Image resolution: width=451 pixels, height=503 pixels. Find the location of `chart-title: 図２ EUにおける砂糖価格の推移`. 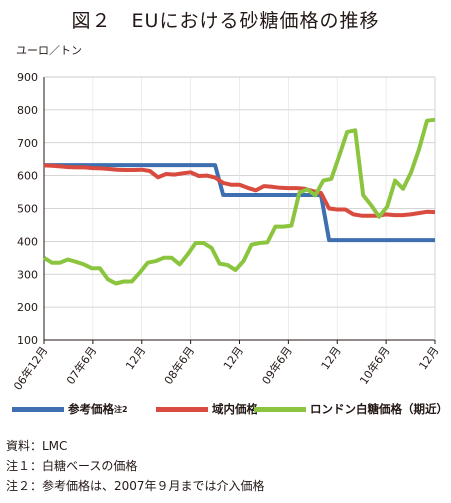

chart-title: 図２ EUにおける砂糖価格の推移 is located at coordinates (225, 21).